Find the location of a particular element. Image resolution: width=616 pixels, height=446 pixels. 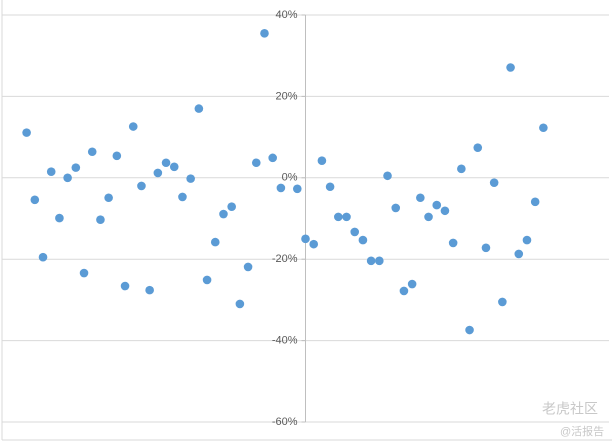

y-tick-label: -60% is located at coordinates (285, 422).